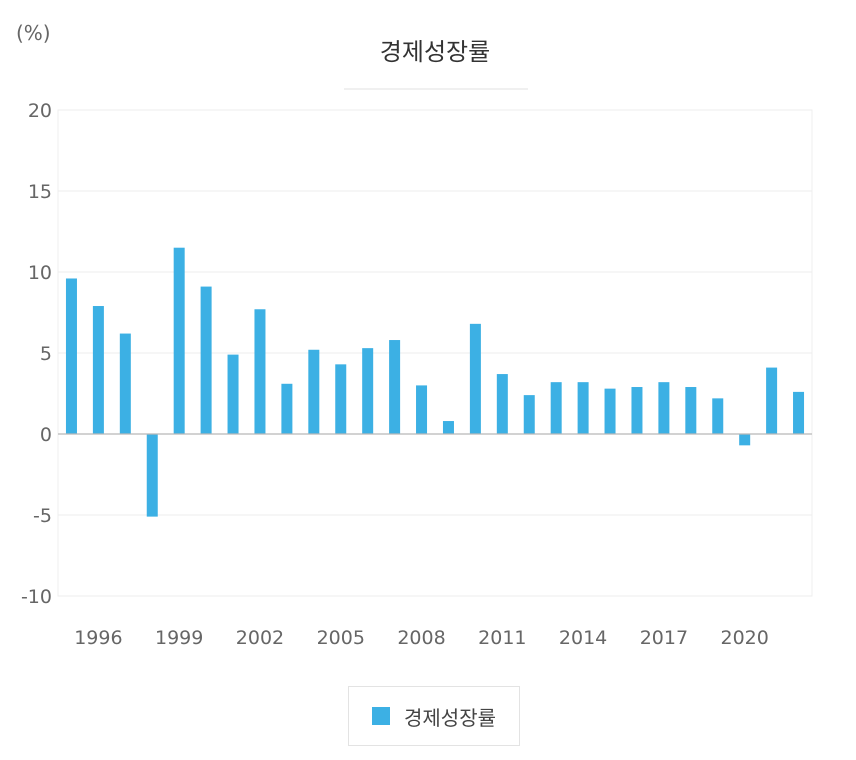 The height and width of the screenshot is (760, 856). I want to click on bar-2022, so click(799, 412).